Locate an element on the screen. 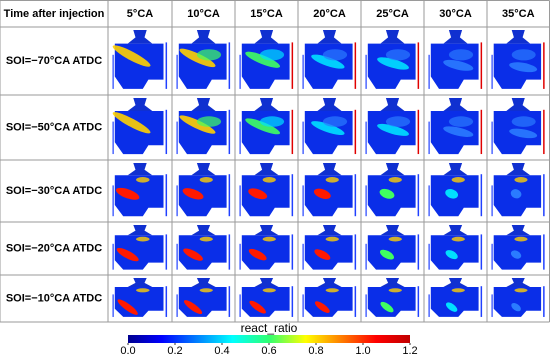 This screenshot has width=550, height=357. colorbar-tick-label: 0.0 is located at coordinates (127, 351).